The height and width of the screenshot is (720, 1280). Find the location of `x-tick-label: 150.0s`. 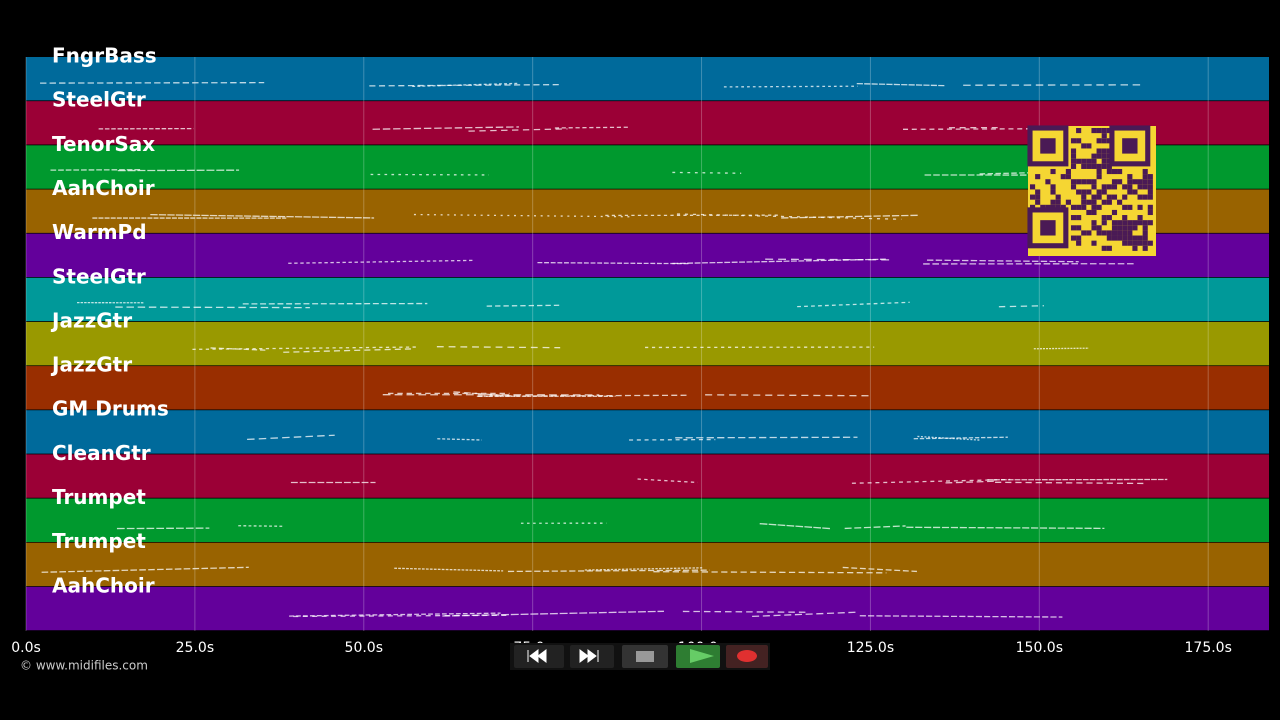

x-tick-label: 150.0s is located at coordinates (1039, 648).